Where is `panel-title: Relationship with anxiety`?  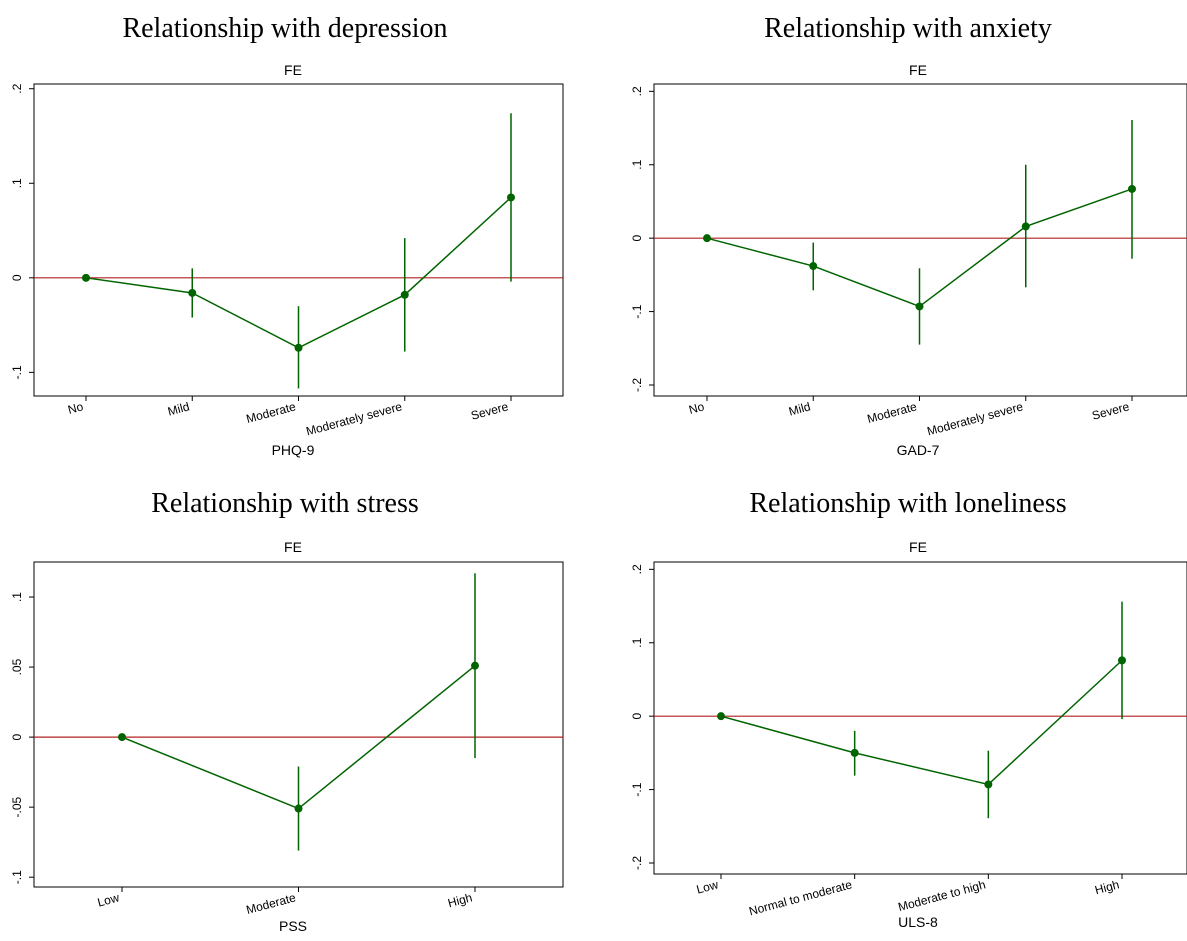
panel-title: Relationship with anxiety is located at coordinates (908, 28).